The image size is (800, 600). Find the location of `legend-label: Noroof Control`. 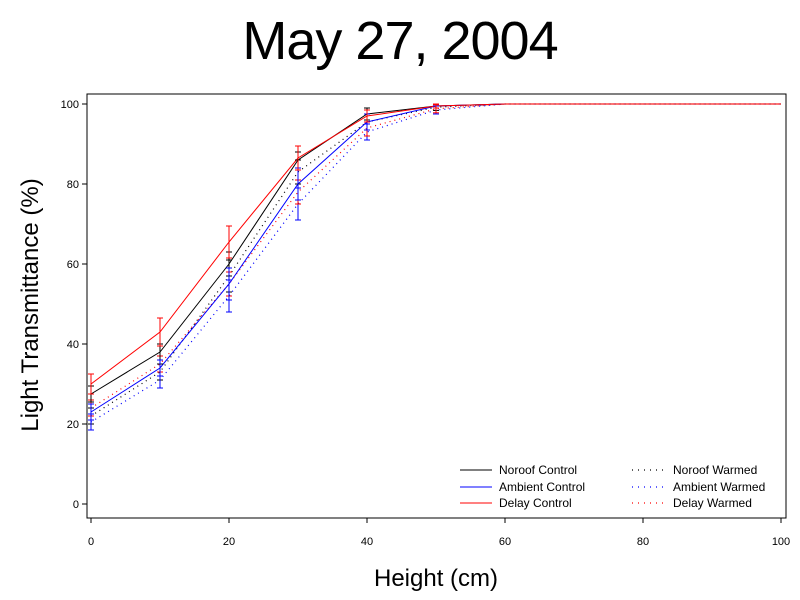

legend-label: Noroof Control is located at coordinates (538, 470).